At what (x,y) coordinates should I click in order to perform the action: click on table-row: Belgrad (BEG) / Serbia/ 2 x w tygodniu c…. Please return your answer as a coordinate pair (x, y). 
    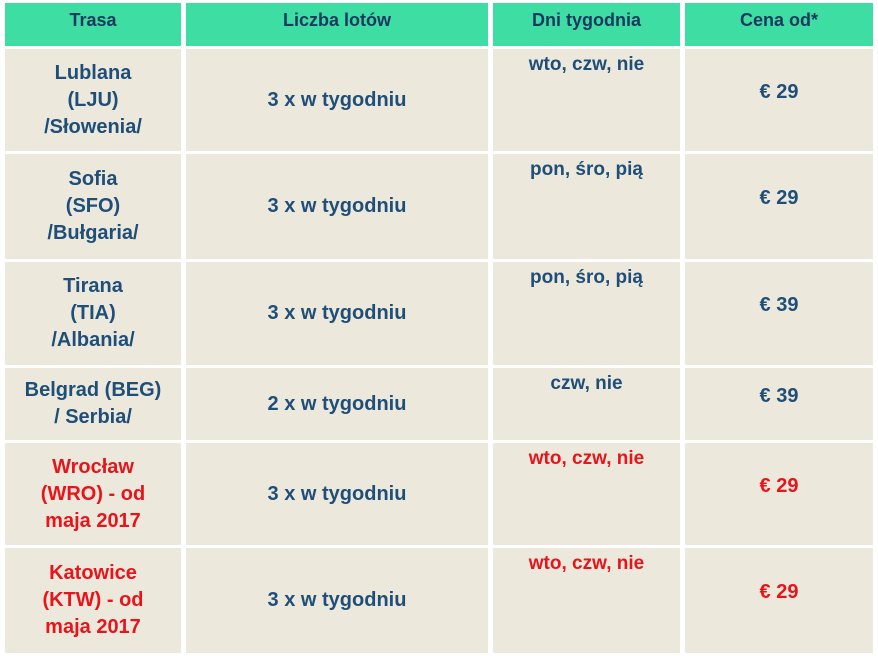
    Looking at the image, I should click on (439, 404).